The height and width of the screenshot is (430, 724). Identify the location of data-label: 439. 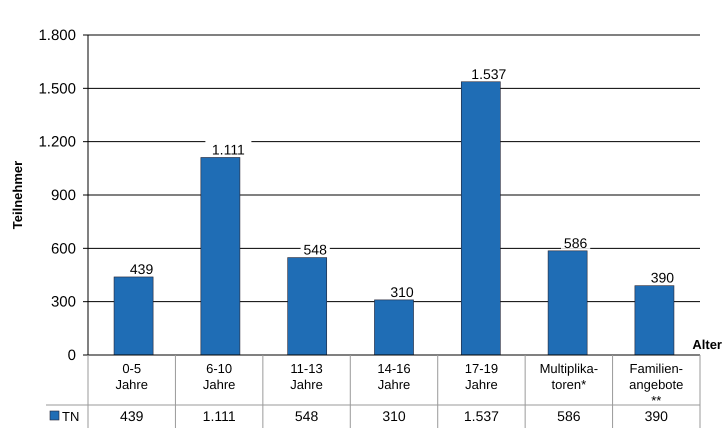
(132, 416).